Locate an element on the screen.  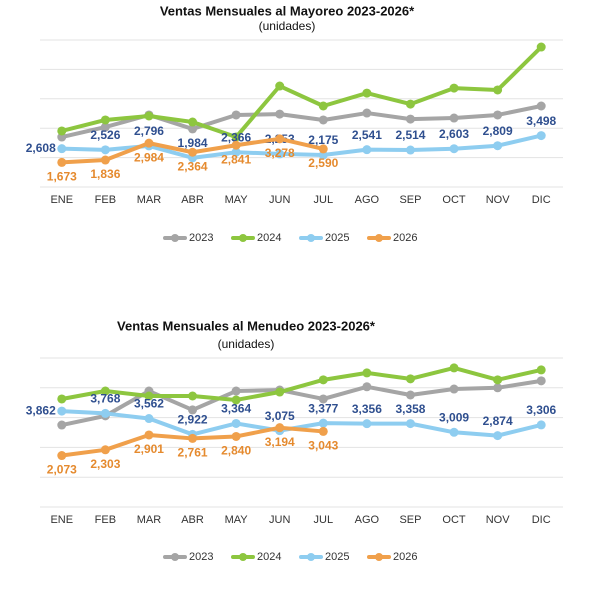
data-label: 2,541 is located at coordinates (367, 135).